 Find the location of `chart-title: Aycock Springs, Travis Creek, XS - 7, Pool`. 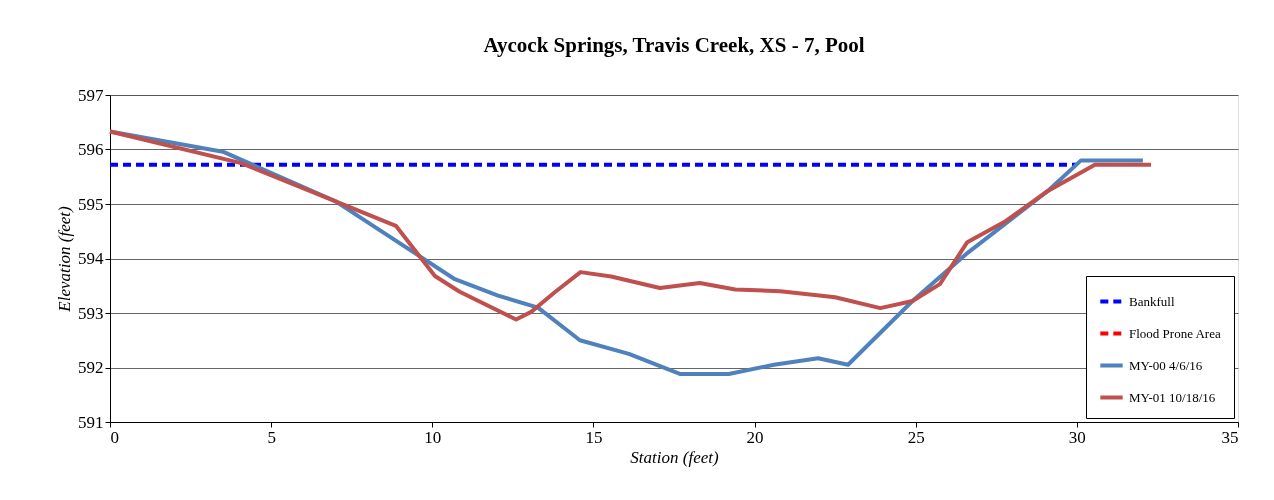

chart-title: Aycock Springs, Travis Creek, XS - 7, Pool is located at coordinates (674, 45).